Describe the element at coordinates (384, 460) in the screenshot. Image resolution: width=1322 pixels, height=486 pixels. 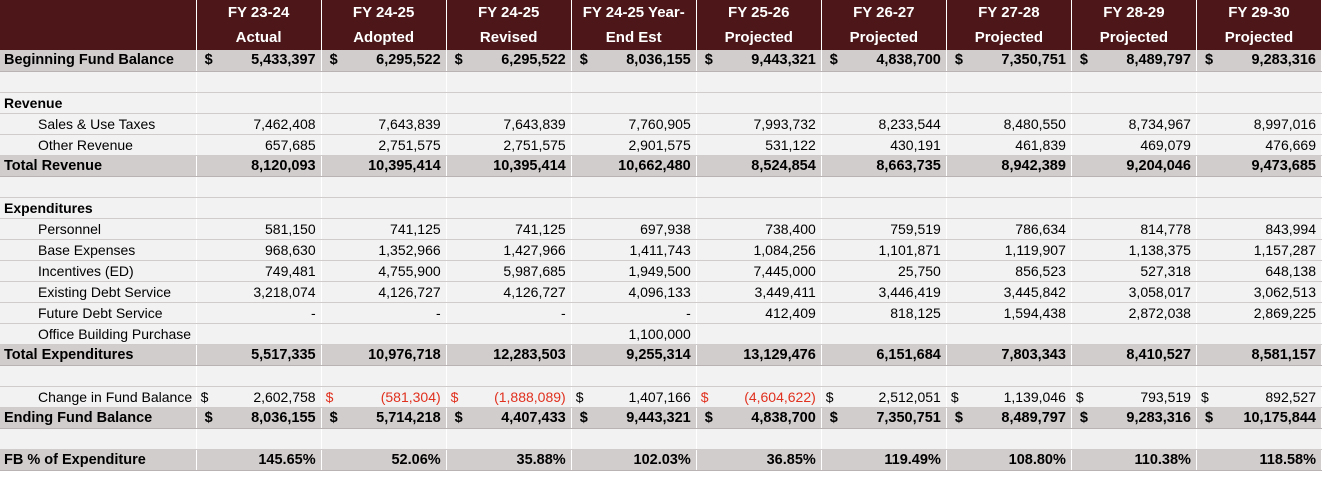
I see `value-cell: 52.06%` at that location.